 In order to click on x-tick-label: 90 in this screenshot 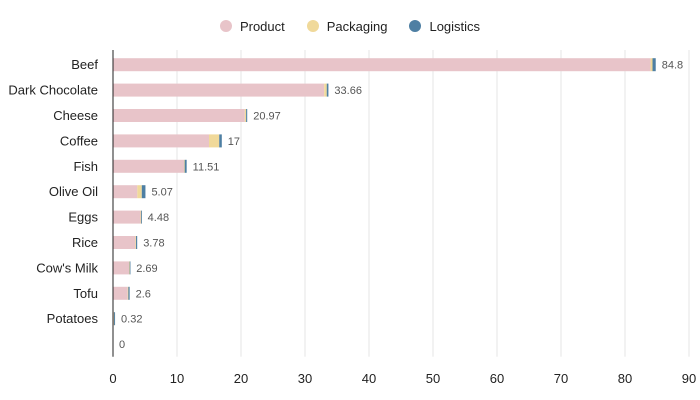, I will do `click(689, 378)`.